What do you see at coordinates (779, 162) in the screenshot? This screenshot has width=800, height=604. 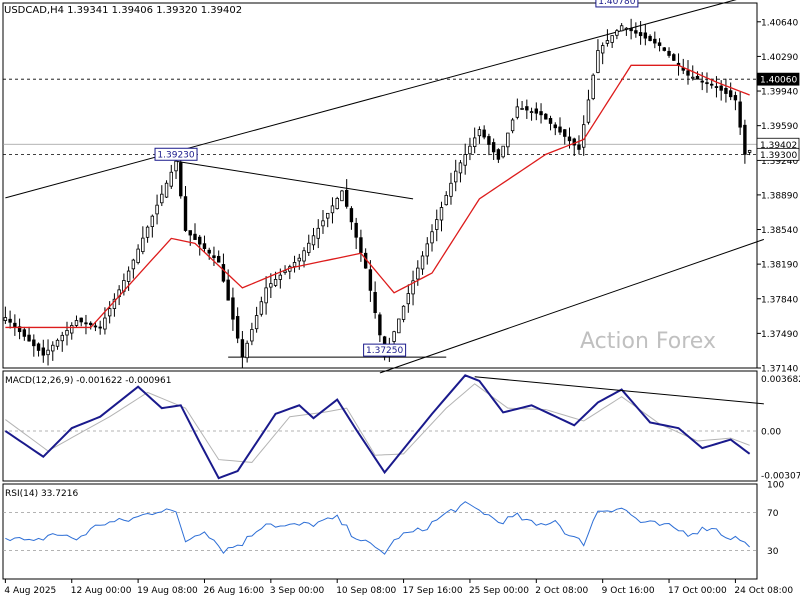 I see `price-tick-label: 1.39240` at bounding box center [779, 162].